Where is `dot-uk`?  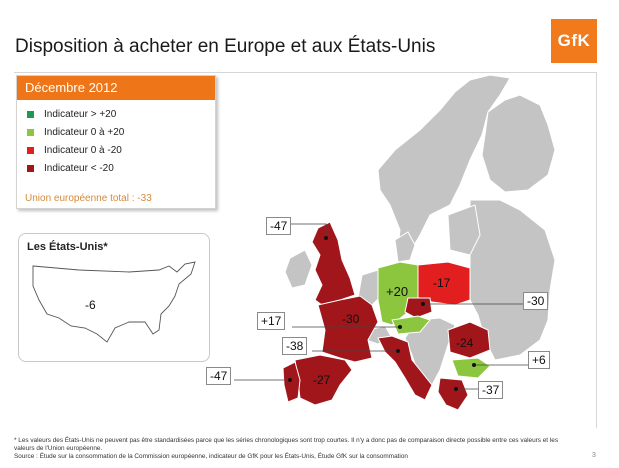
dot-uk is located at coordinates (326, 238).